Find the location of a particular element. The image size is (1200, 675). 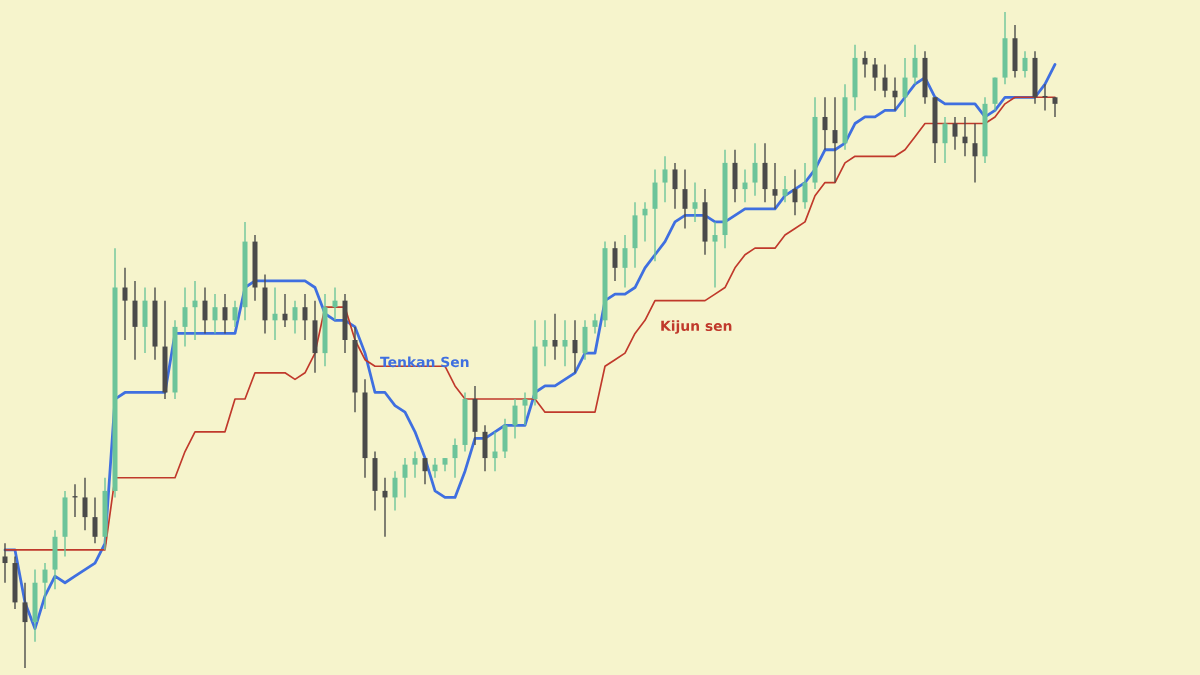

series-label: Tenkan Sen is located at coordinates (424, 362).